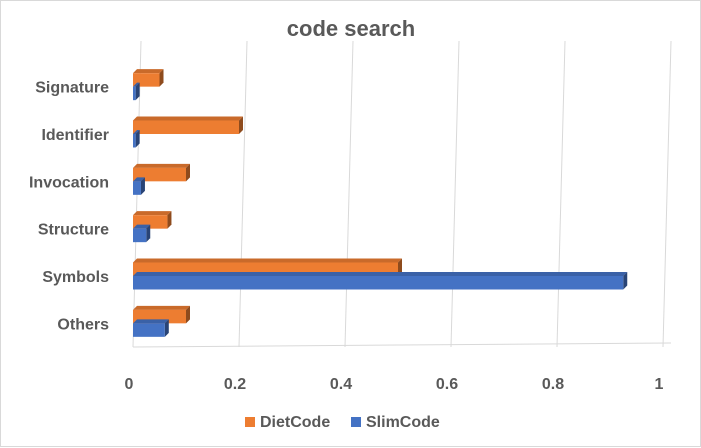 This screenshot has width=701, height=448. Describe the element at coordinates (250, 422) in the screenshot. I see `legend-swatch-dietcode` at that location.